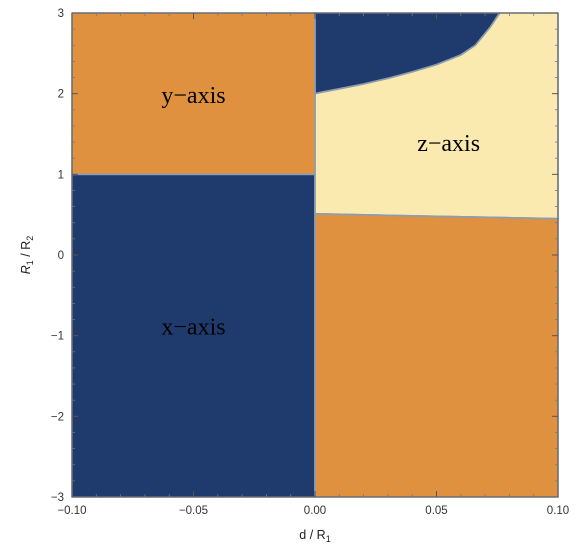 This screenshot has width=579, height=556. Describe the element at coordinates (558, 511) in the screenshot. I see `x-tick-label: 0.10` at that location.